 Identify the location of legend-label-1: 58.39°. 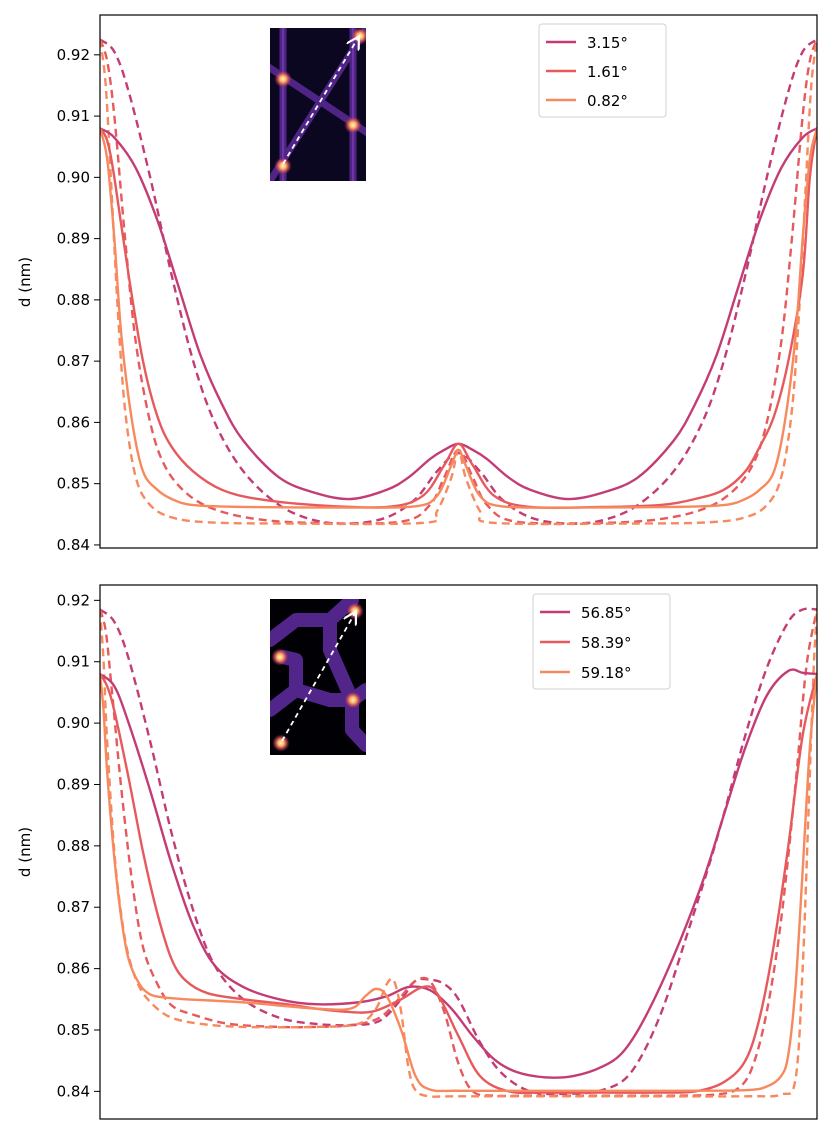
(606, 643).